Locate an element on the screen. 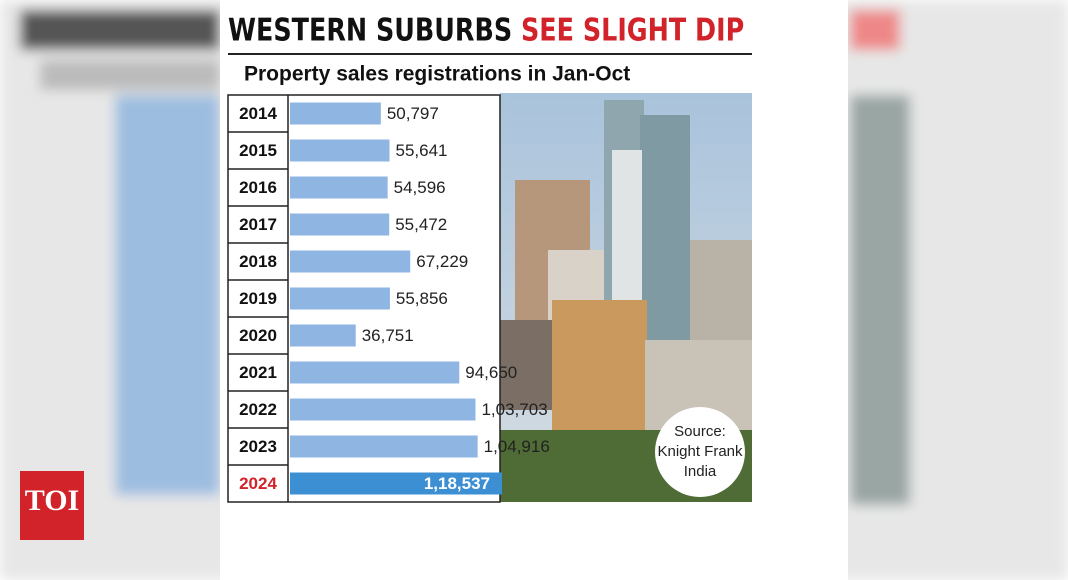 This screenshot has height=580, width=1068. value-label: 94,650 is located at coordinates (491, 372).